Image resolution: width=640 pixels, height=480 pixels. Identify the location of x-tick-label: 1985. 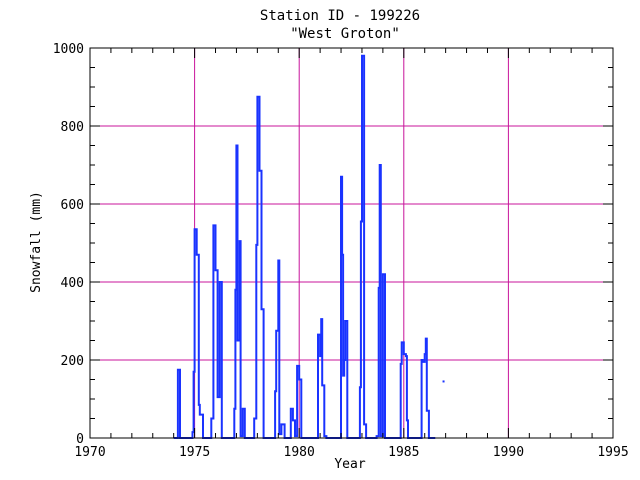
(403, 452).